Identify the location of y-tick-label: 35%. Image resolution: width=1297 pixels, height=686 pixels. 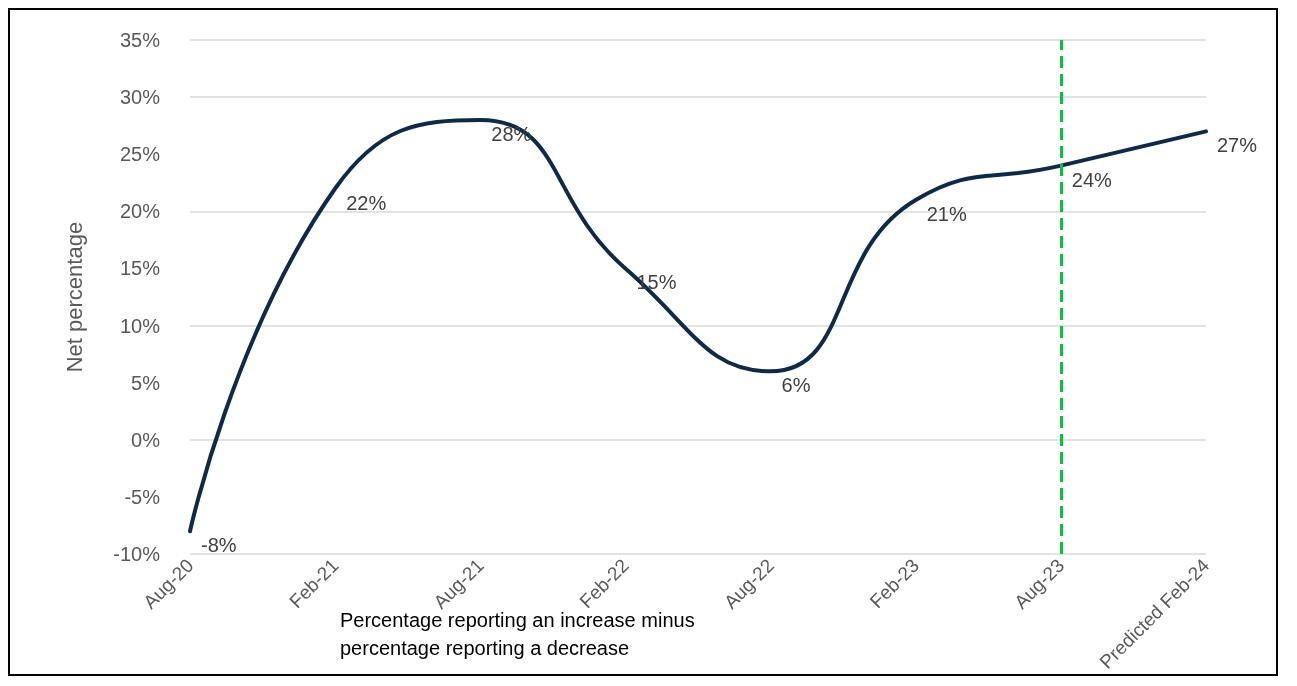
(140, 40).